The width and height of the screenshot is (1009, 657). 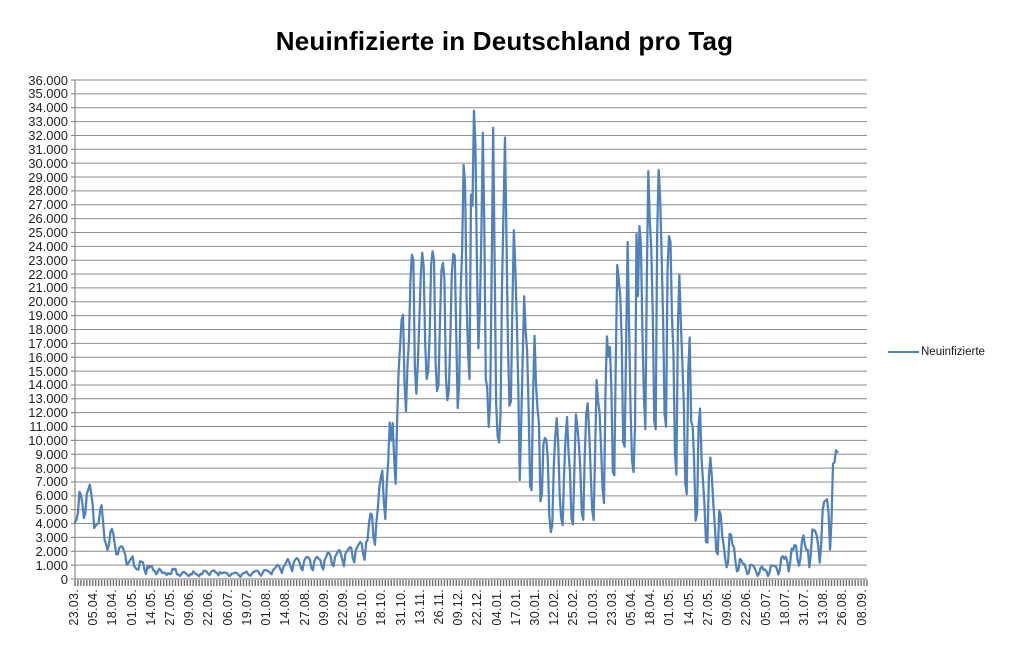 What do you see at coordinates (458, 607) in the screenshot?
I see `x-axis-tick-label: 09.12.` at bounding box center [458, 607].